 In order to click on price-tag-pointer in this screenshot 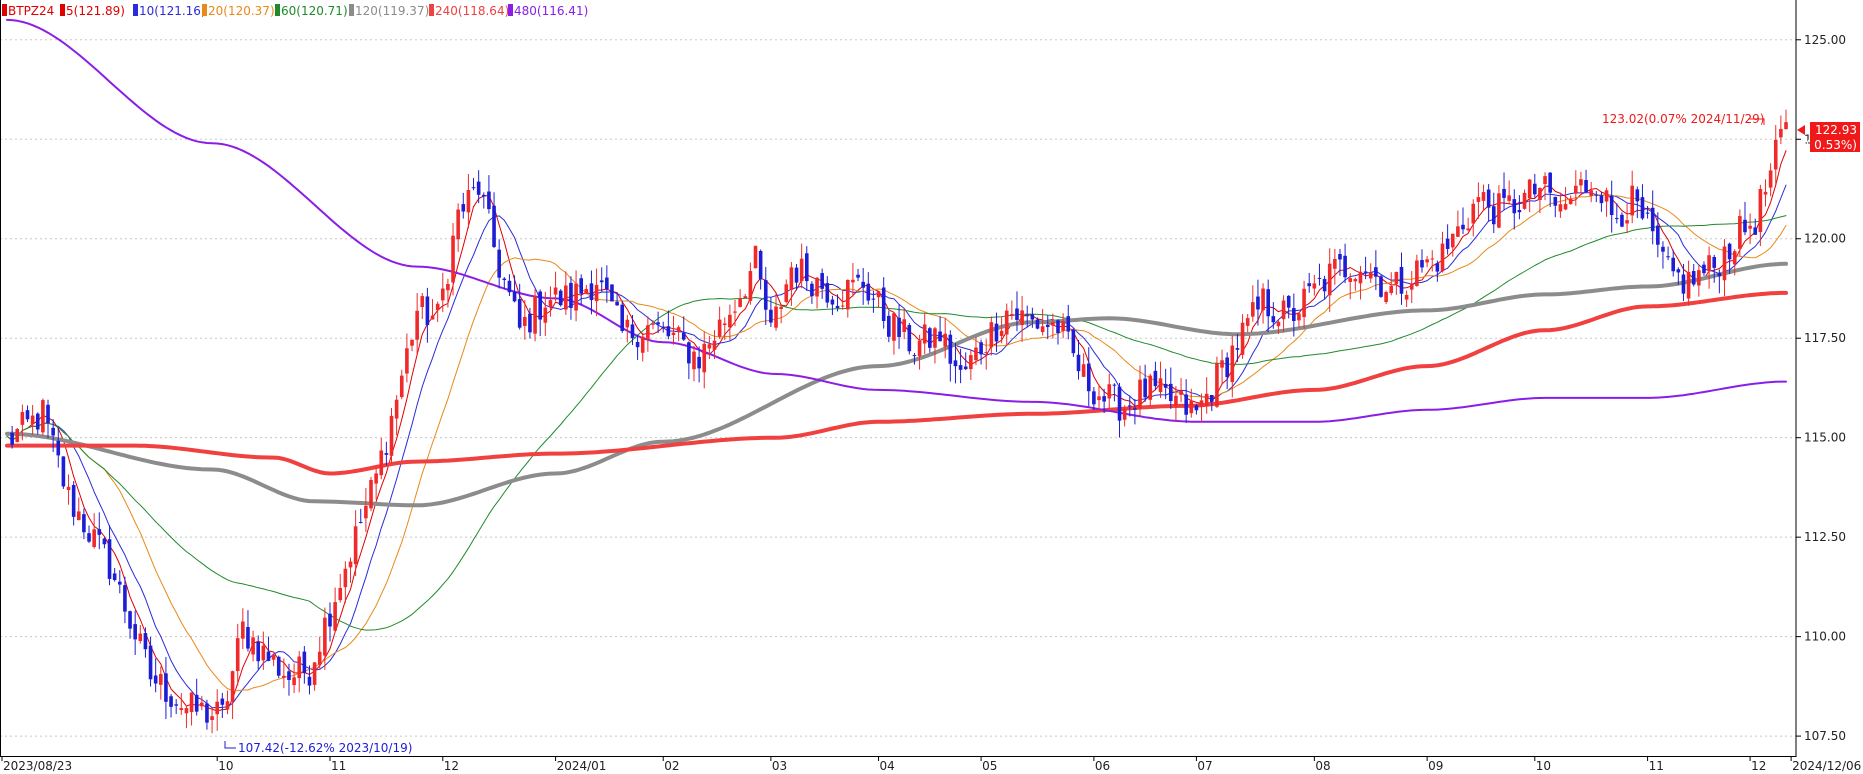, I will do `click(1801, 130)`.